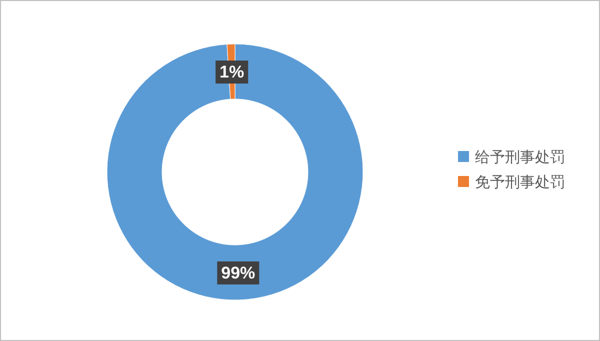  Describe the element at coordinates (232, 72) in the screenshot. I see `data-label: 1%` at that location.